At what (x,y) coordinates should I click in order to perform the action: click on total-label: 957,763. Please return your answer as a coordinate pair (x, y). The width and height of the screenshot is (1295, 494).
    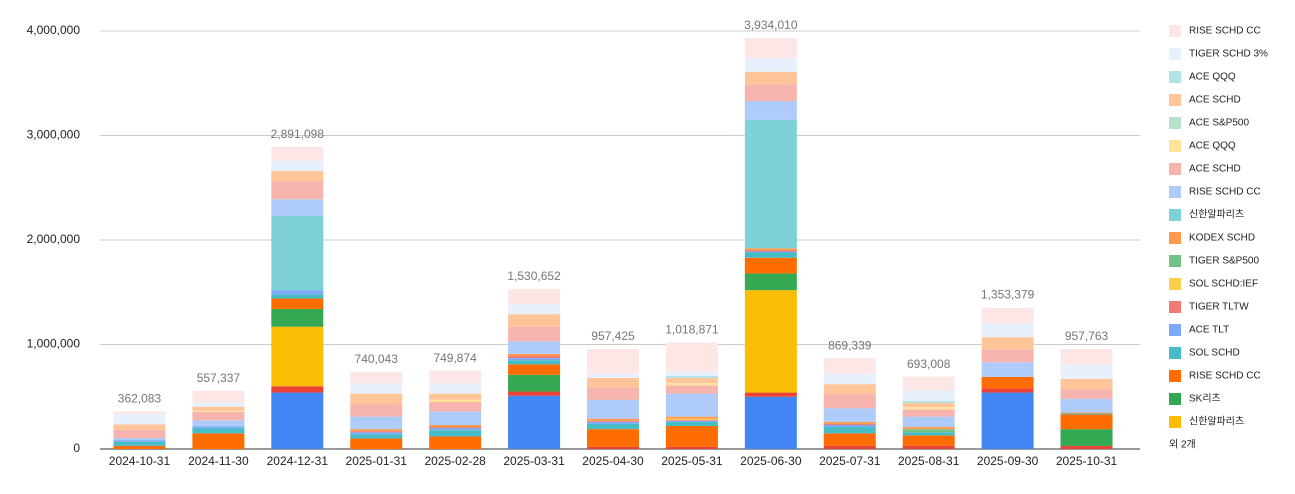
    Looking at the image, I should click on (1087, 336).